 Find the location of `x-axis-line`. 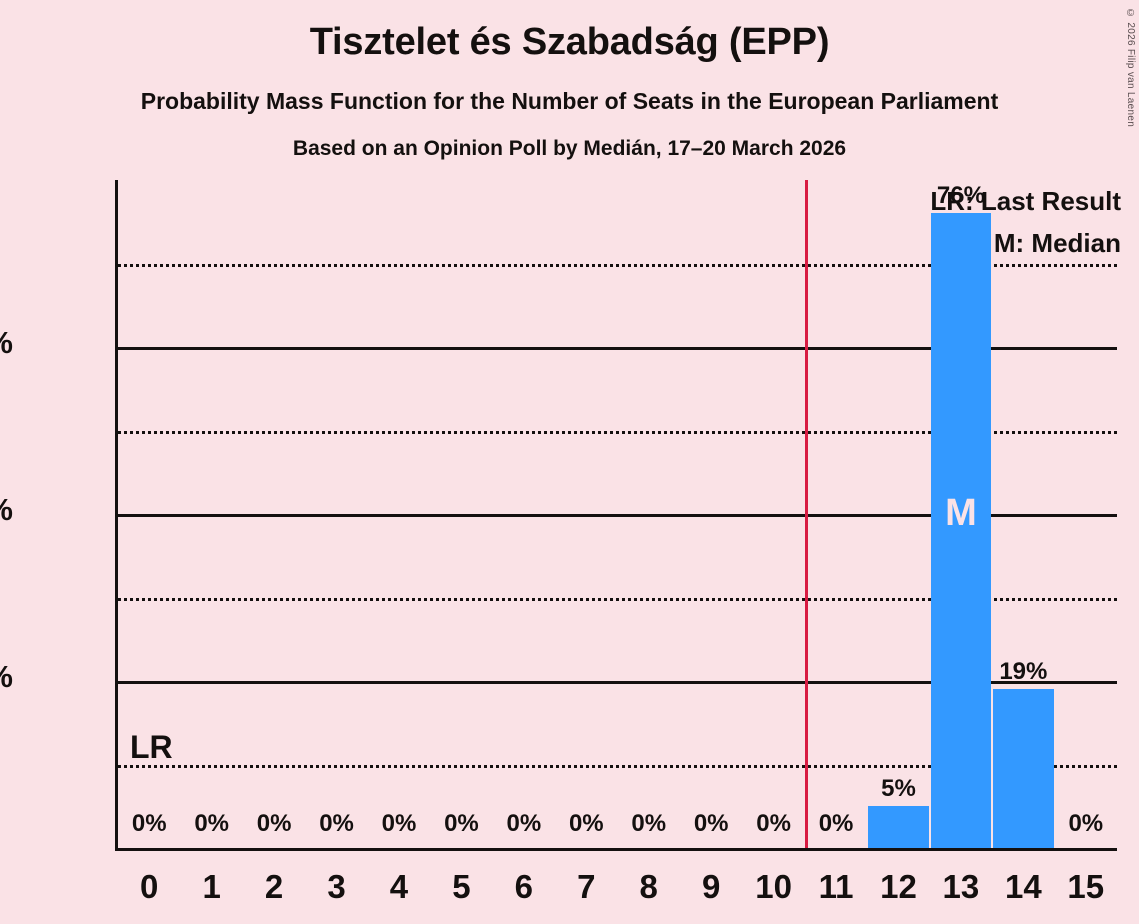

x-axis-line is located at coordinates (616, 849).